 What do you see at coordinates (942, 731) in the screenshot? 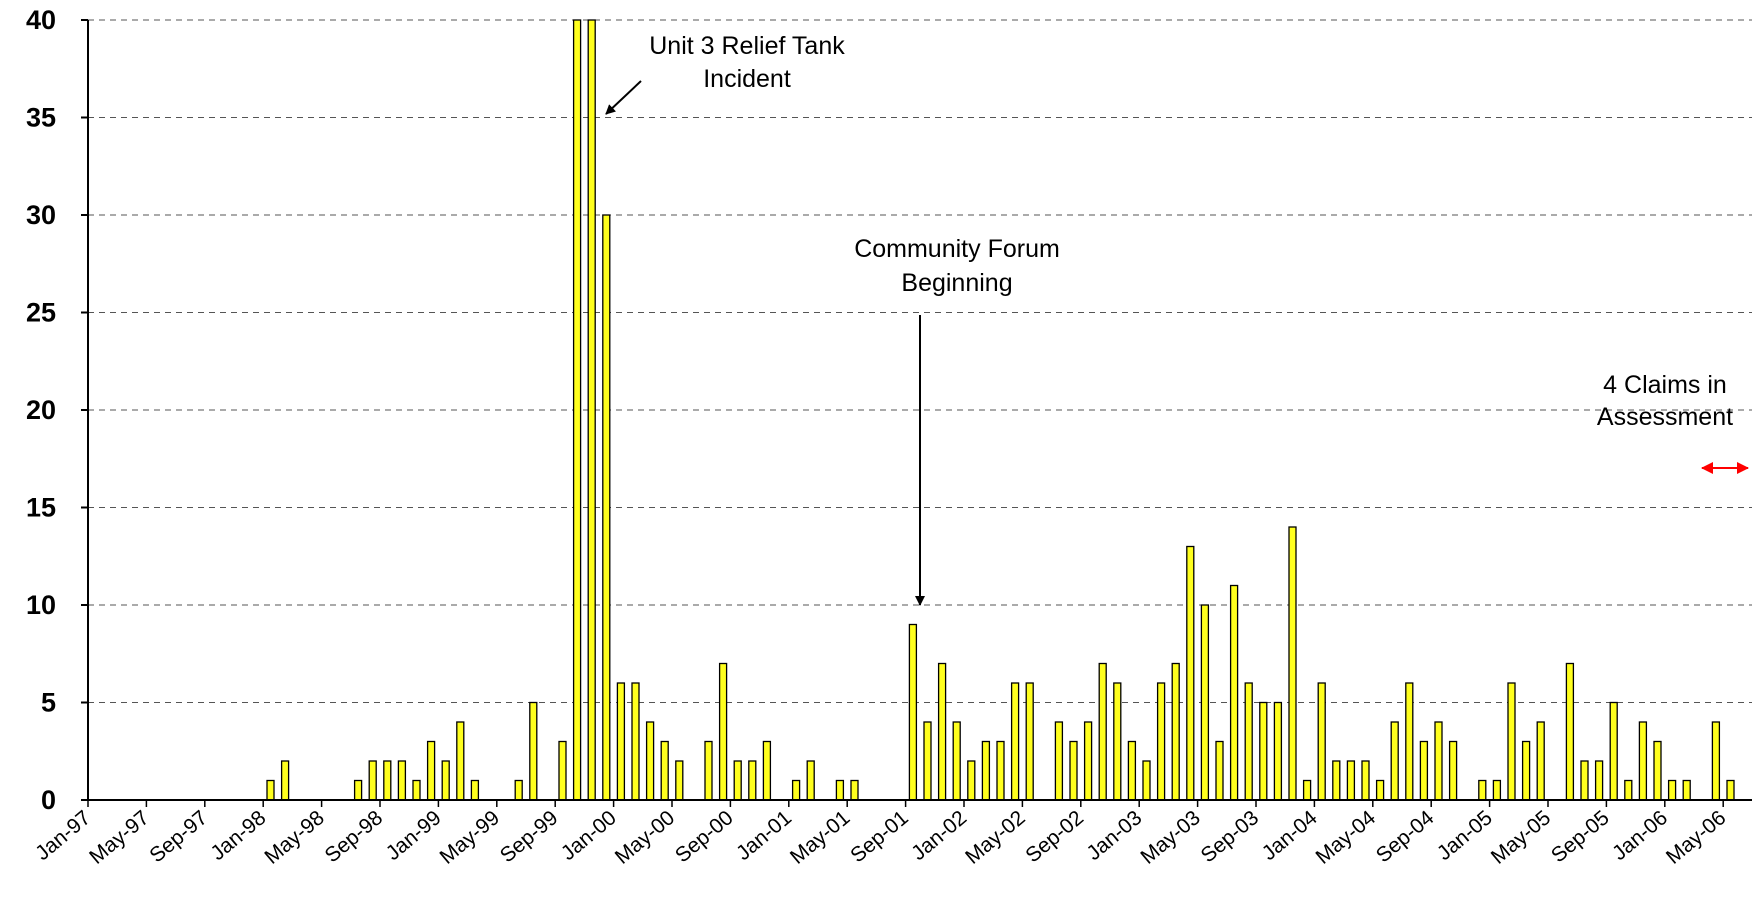
I see `bar: Nov-01: 7` at bounding box center [942, 731].